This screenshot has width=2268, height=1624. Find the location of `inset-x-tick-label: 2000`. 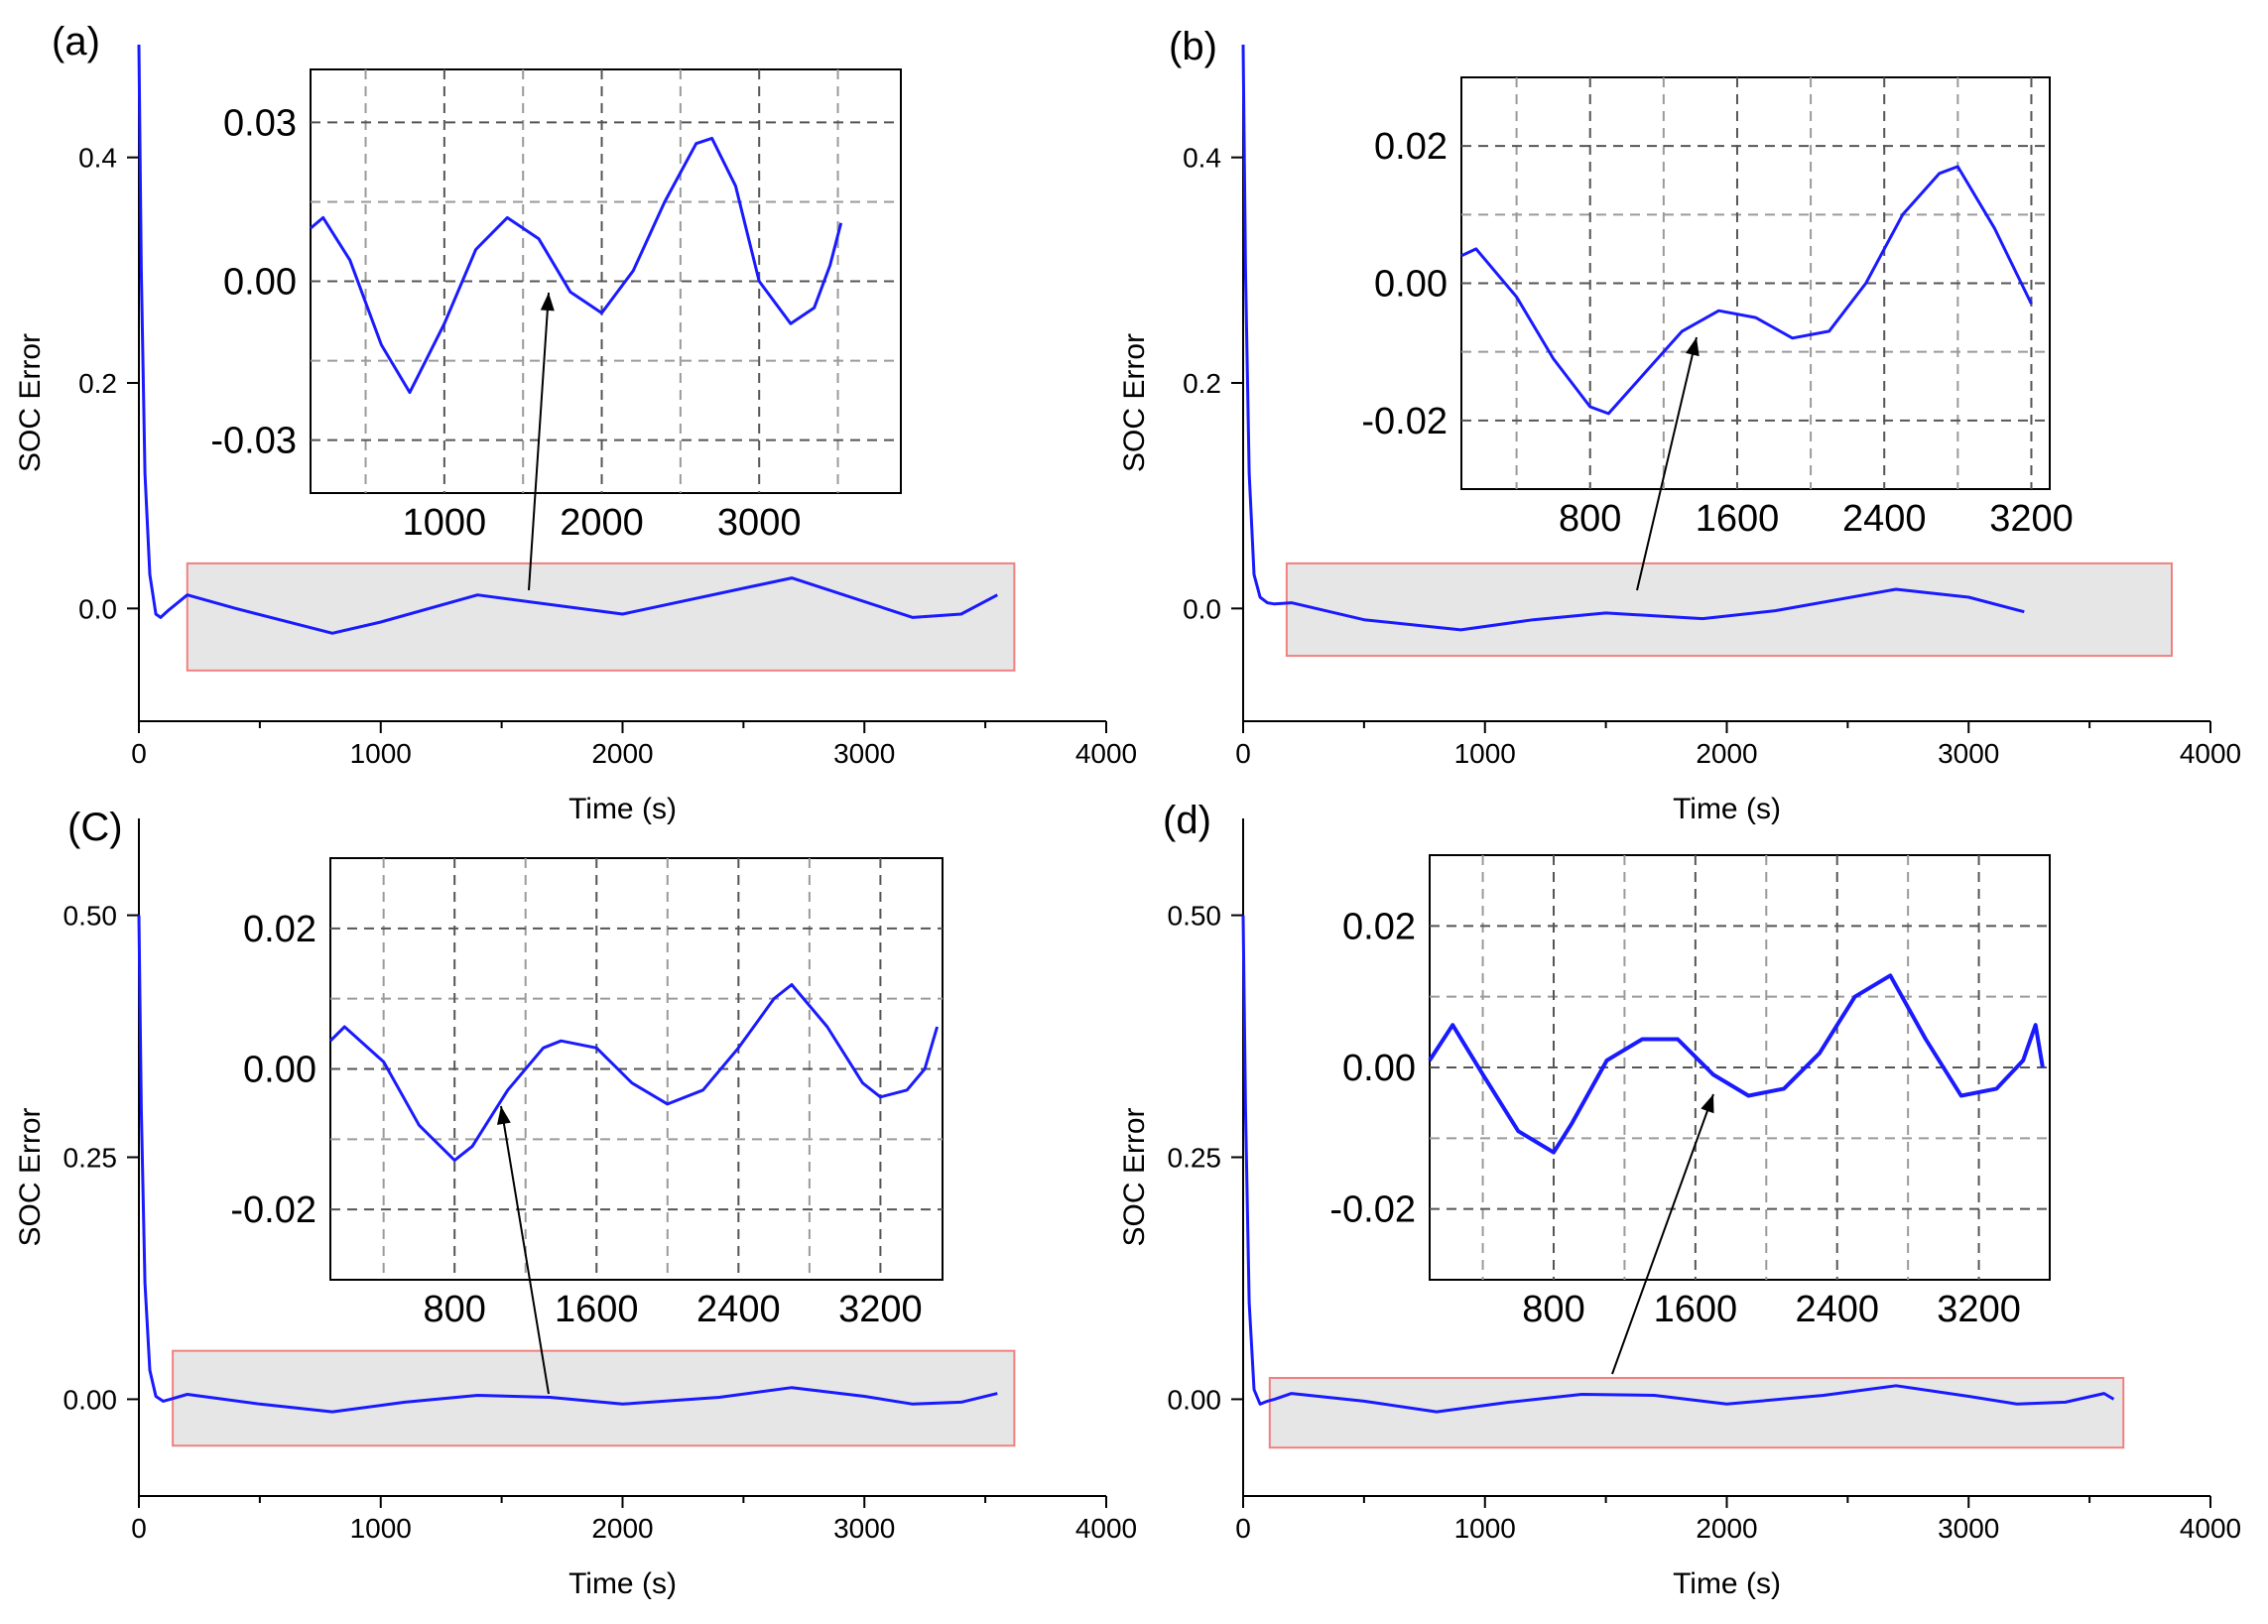

inset-x-tick-label: 2000 is located at coordinates (602, 523).